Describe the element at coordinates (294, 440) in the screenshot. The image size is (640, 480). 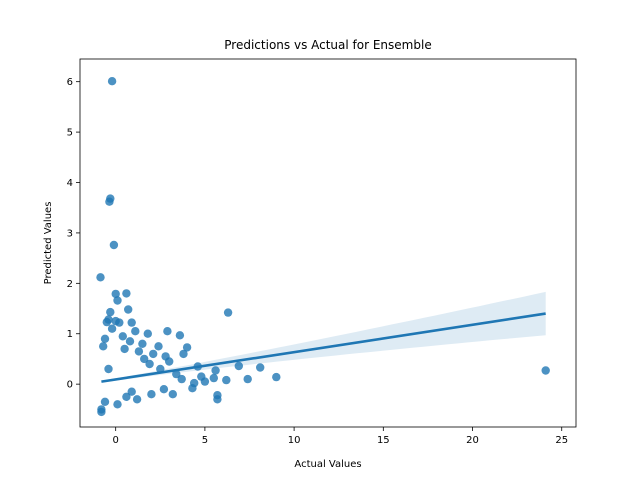
I see `x-tick-label: 10` at that location.